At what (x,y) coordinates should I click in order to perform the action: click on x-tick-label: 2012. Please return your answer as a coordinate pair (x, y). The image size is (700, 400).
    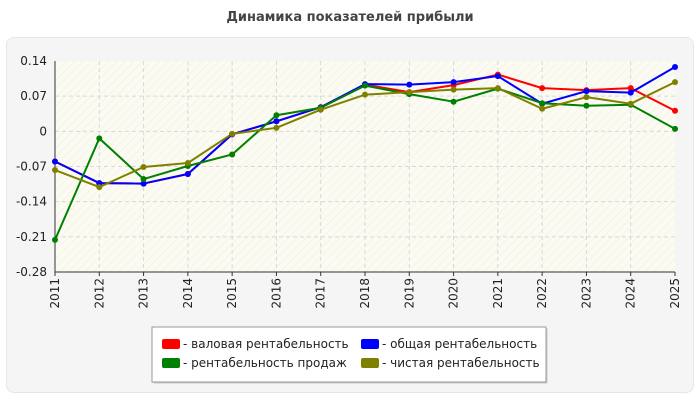
    Looking at the image, I should click on (99, 293).